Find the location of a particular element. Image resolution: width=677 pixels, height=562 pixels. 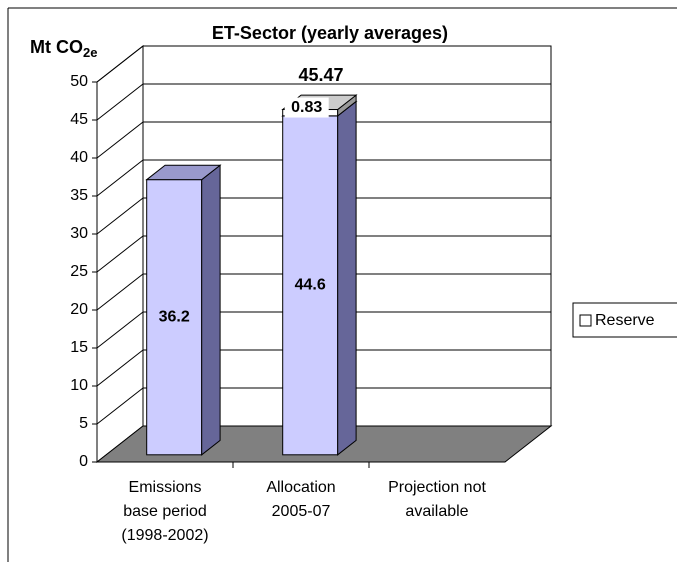

x-tick-label: Projection not is located at coordinates (437, 487).